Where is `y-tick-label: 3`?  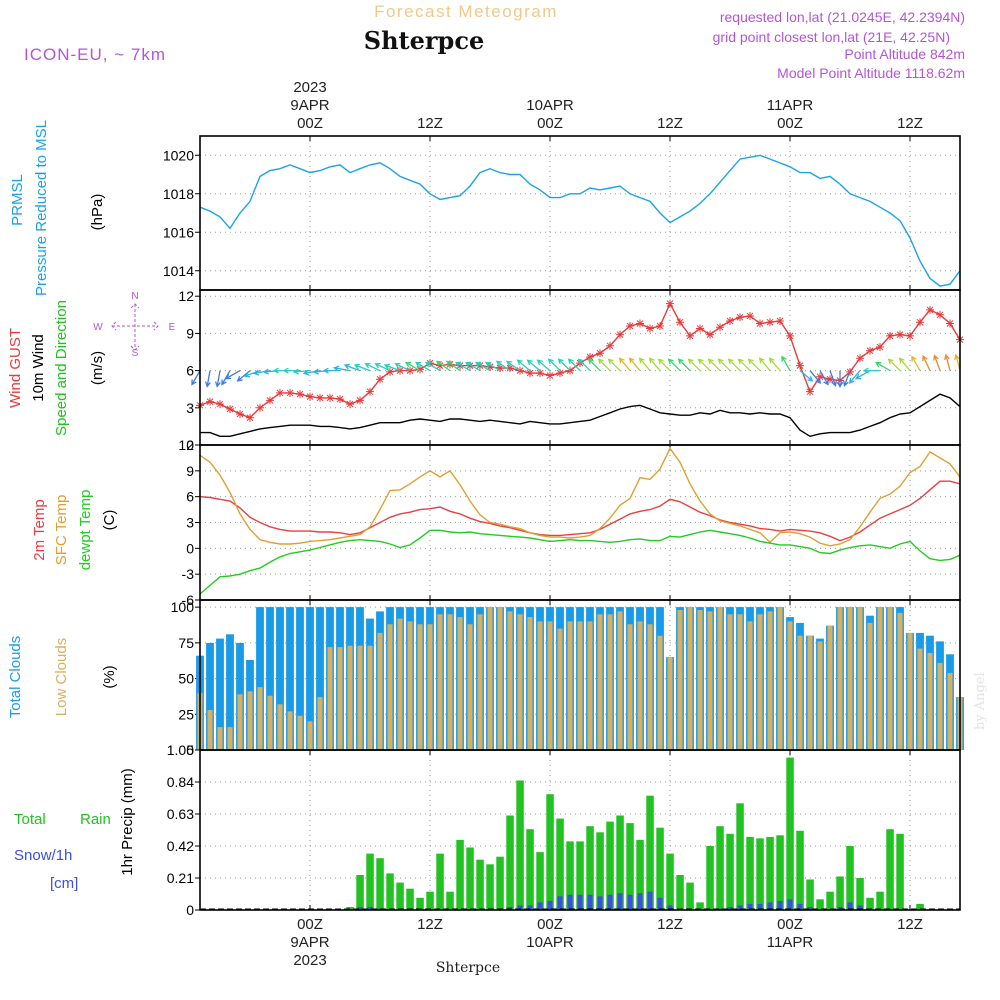 y-tick-label: 3 is located at coordinates (190, 523).